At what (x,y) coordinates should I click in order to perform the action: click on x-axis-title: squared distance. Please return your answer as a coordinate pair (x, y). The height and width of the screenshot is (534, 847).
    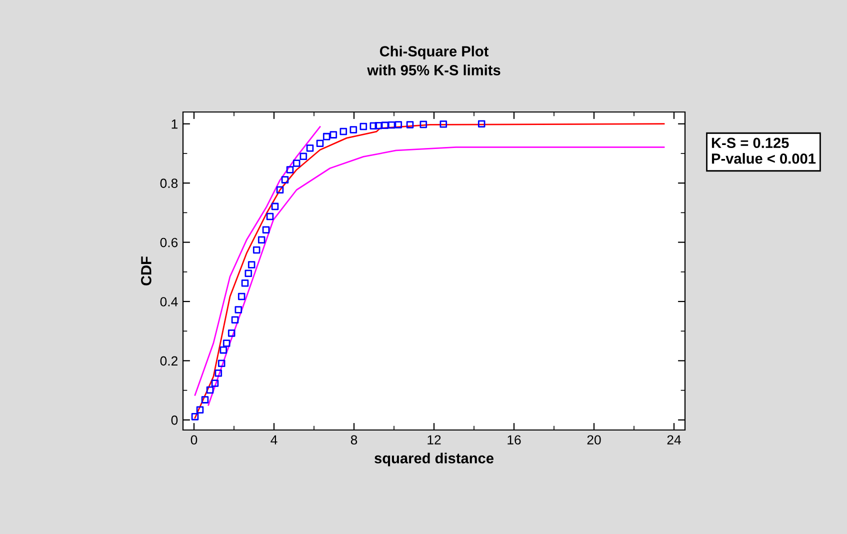
    Looking at the image, I should click on (434, 459).